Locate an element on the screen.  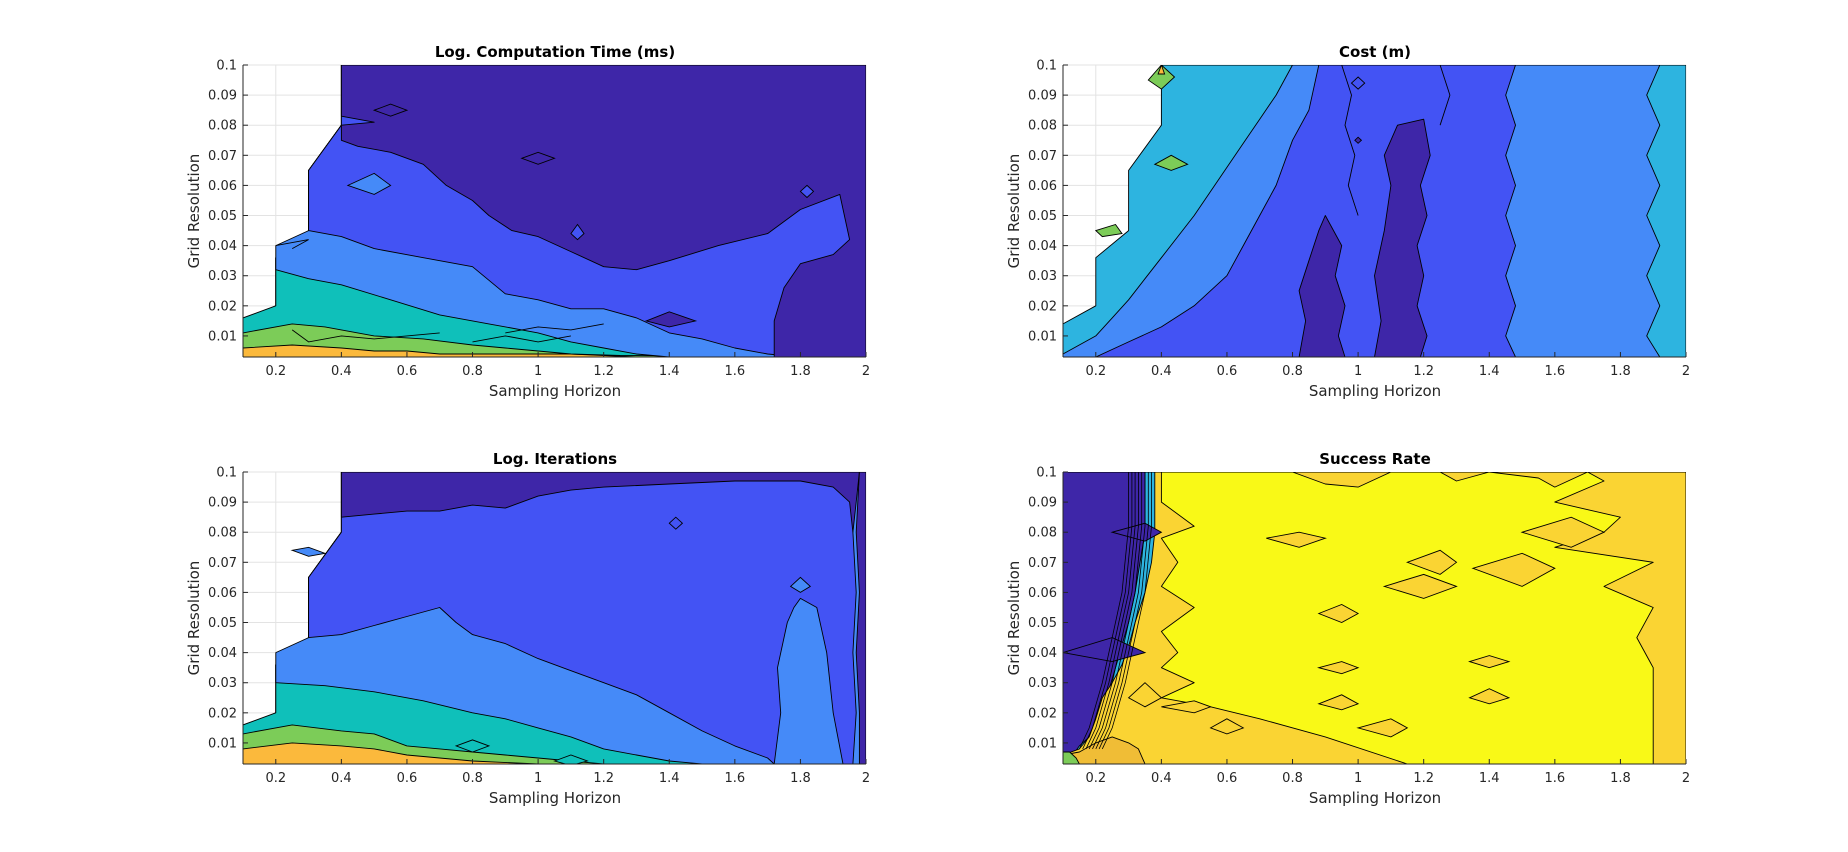
iterations-xlabel: Sampling Horizon is located at coordinates (555, 798).